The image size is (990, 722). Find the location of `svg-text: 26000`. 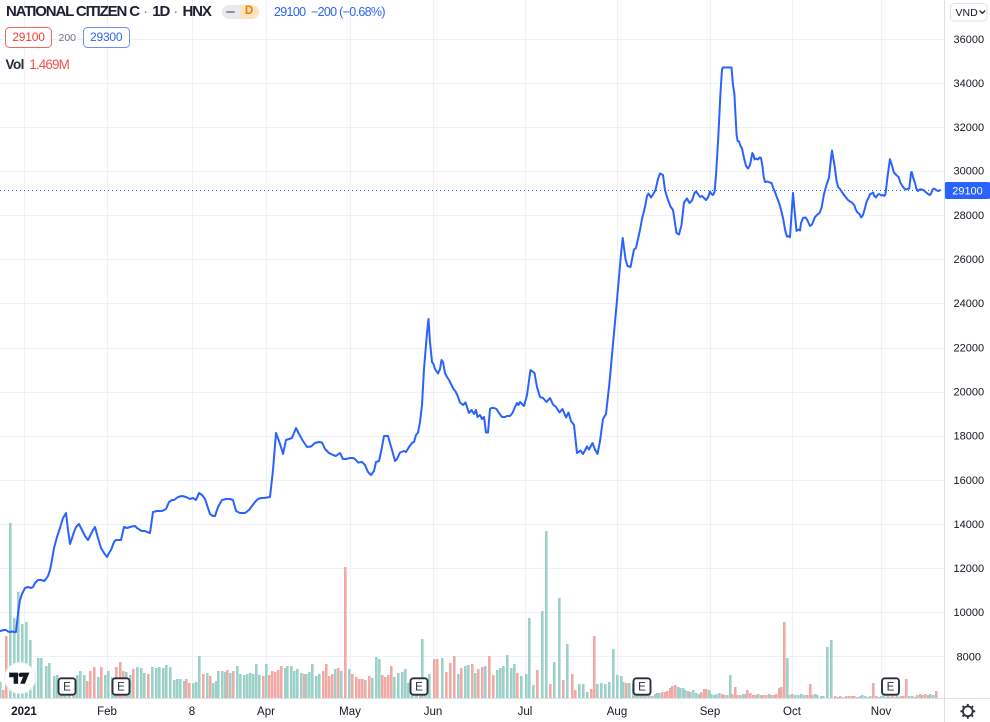

svg-text: 26000 is located at coordinates (969, 260).